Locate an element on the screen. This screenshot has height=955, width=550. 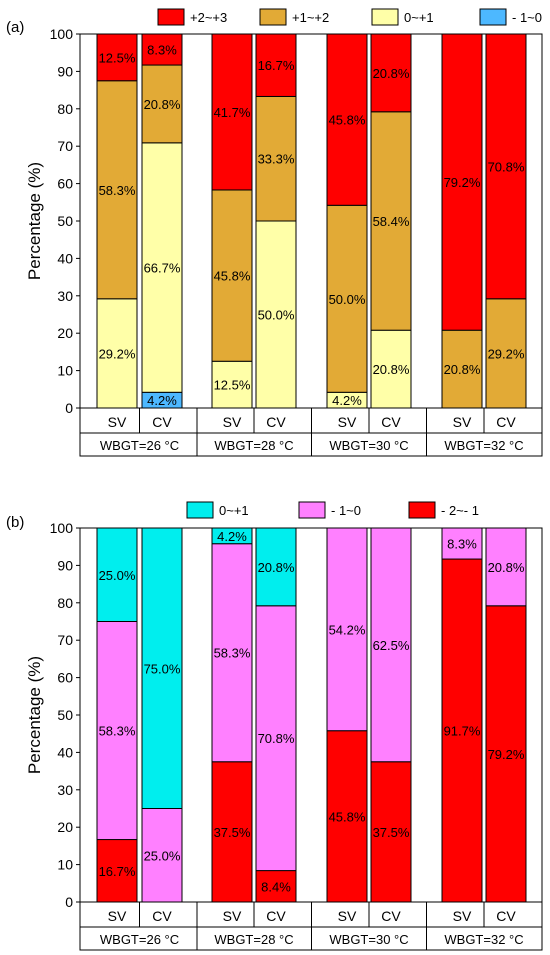
legend: +2~+3 +1~+2 0~+1 - 1~0 is located at coordinates (349, 17).